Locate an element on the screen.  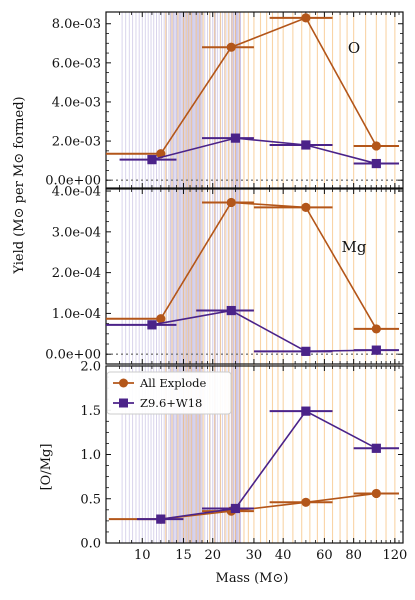
x-tick-label: 40 is located at coordinates (283, 555).